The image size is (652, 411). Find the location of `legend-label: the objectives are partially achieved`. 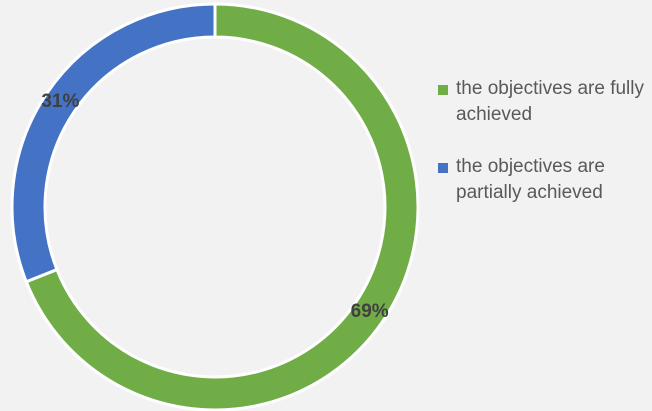

legend-label: the objectives are partially achieved is located at coordinates (530, 179).